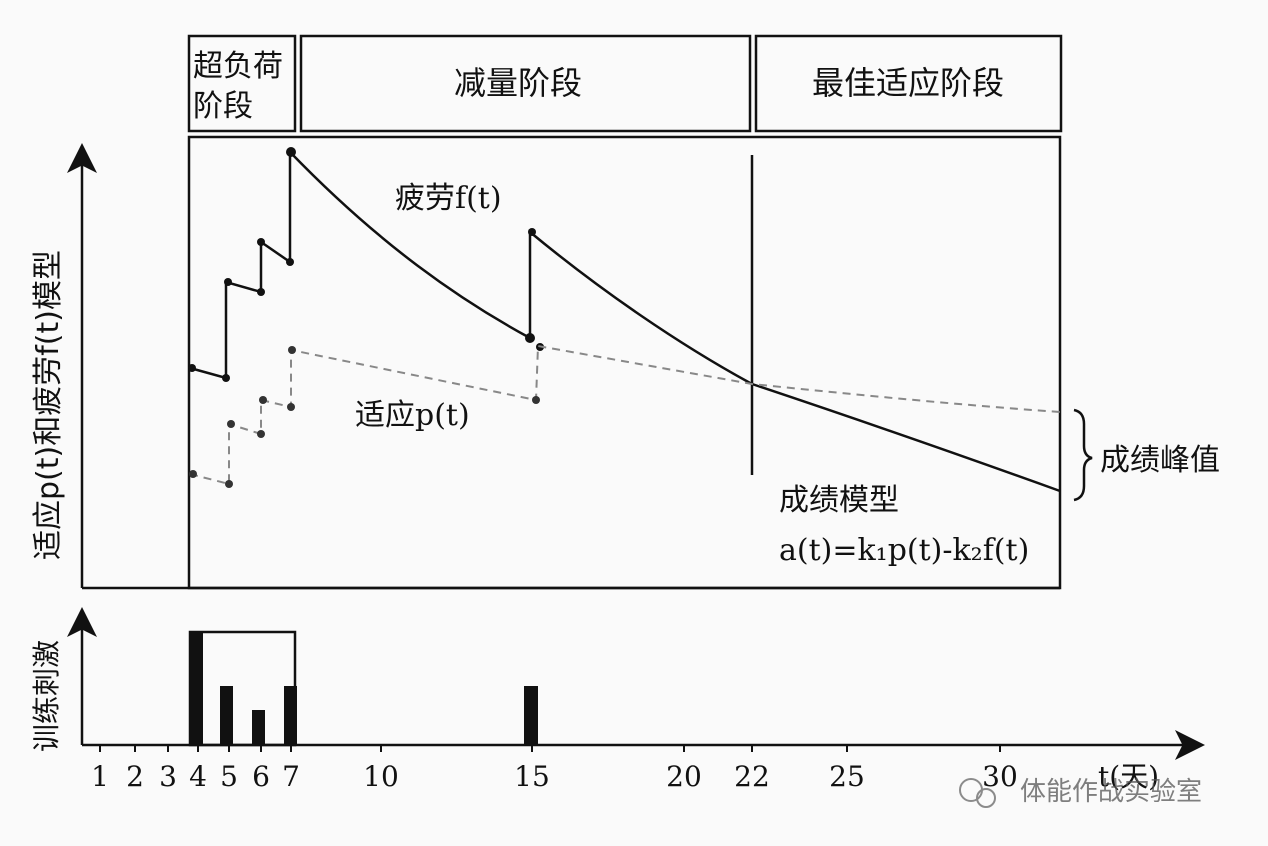 The height and width of the screenshot is (846, 1268). What do you see at coordinates (46, 696) in the screenshot?
I see `stim-y-axis-label: 训练刺激` at bounding box center [46, 696].